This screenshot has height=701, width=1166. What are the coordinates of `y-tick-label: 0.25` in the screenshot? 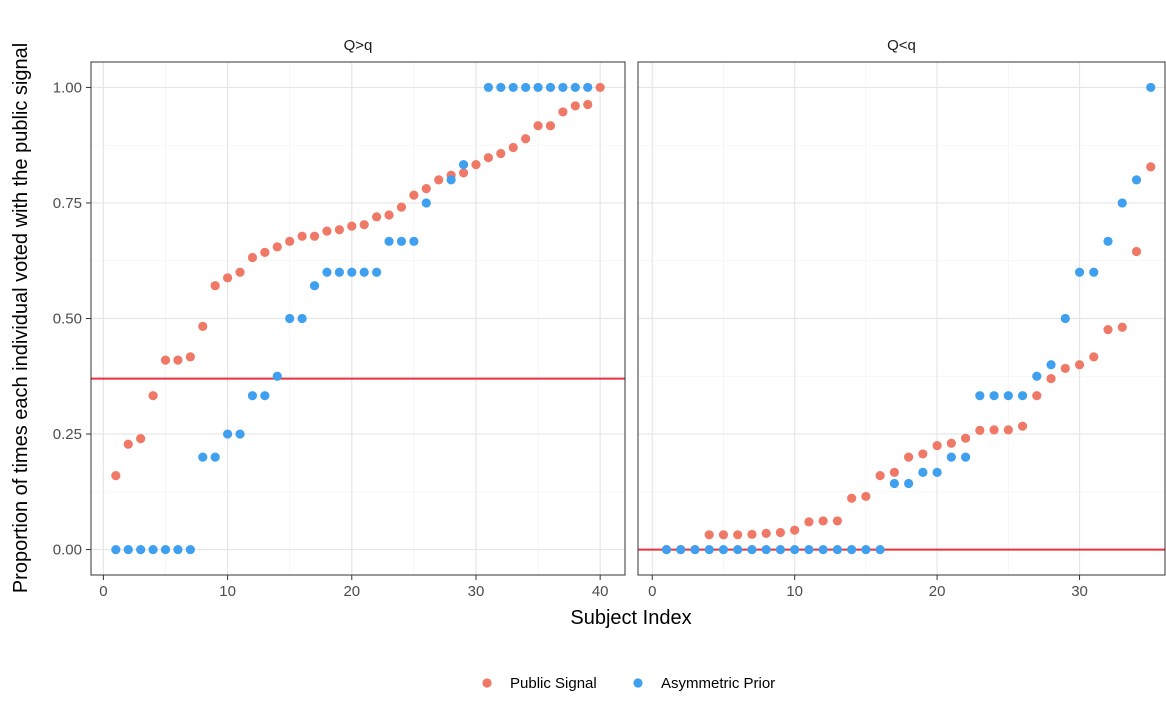 It's located at (67, 434).